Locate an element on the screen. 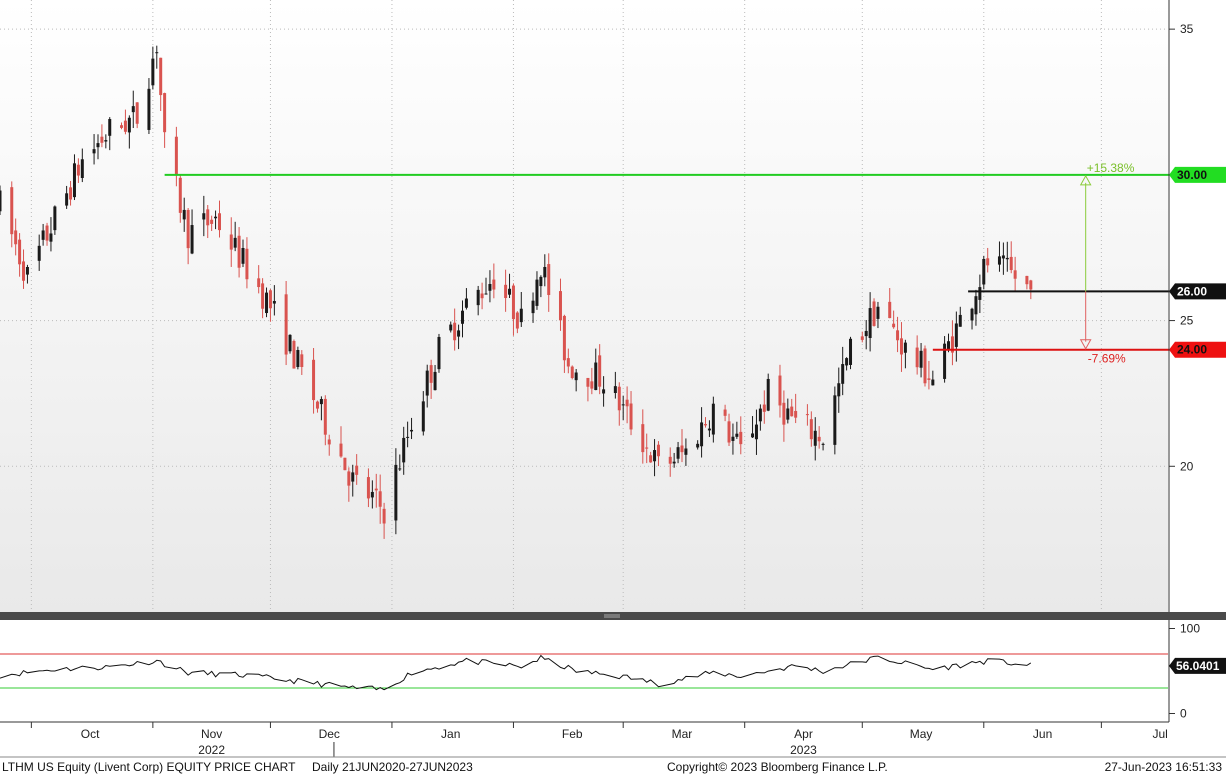 The width and height of the screenshot is (1226, 776). year-label: 2023 is located at coordinates (803, 750).